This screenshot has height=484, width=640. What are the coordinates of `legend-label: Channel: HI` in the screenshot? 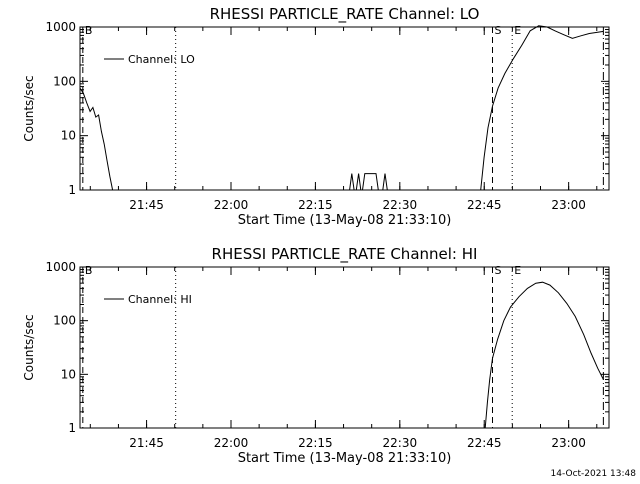 It's located at (160, 299).